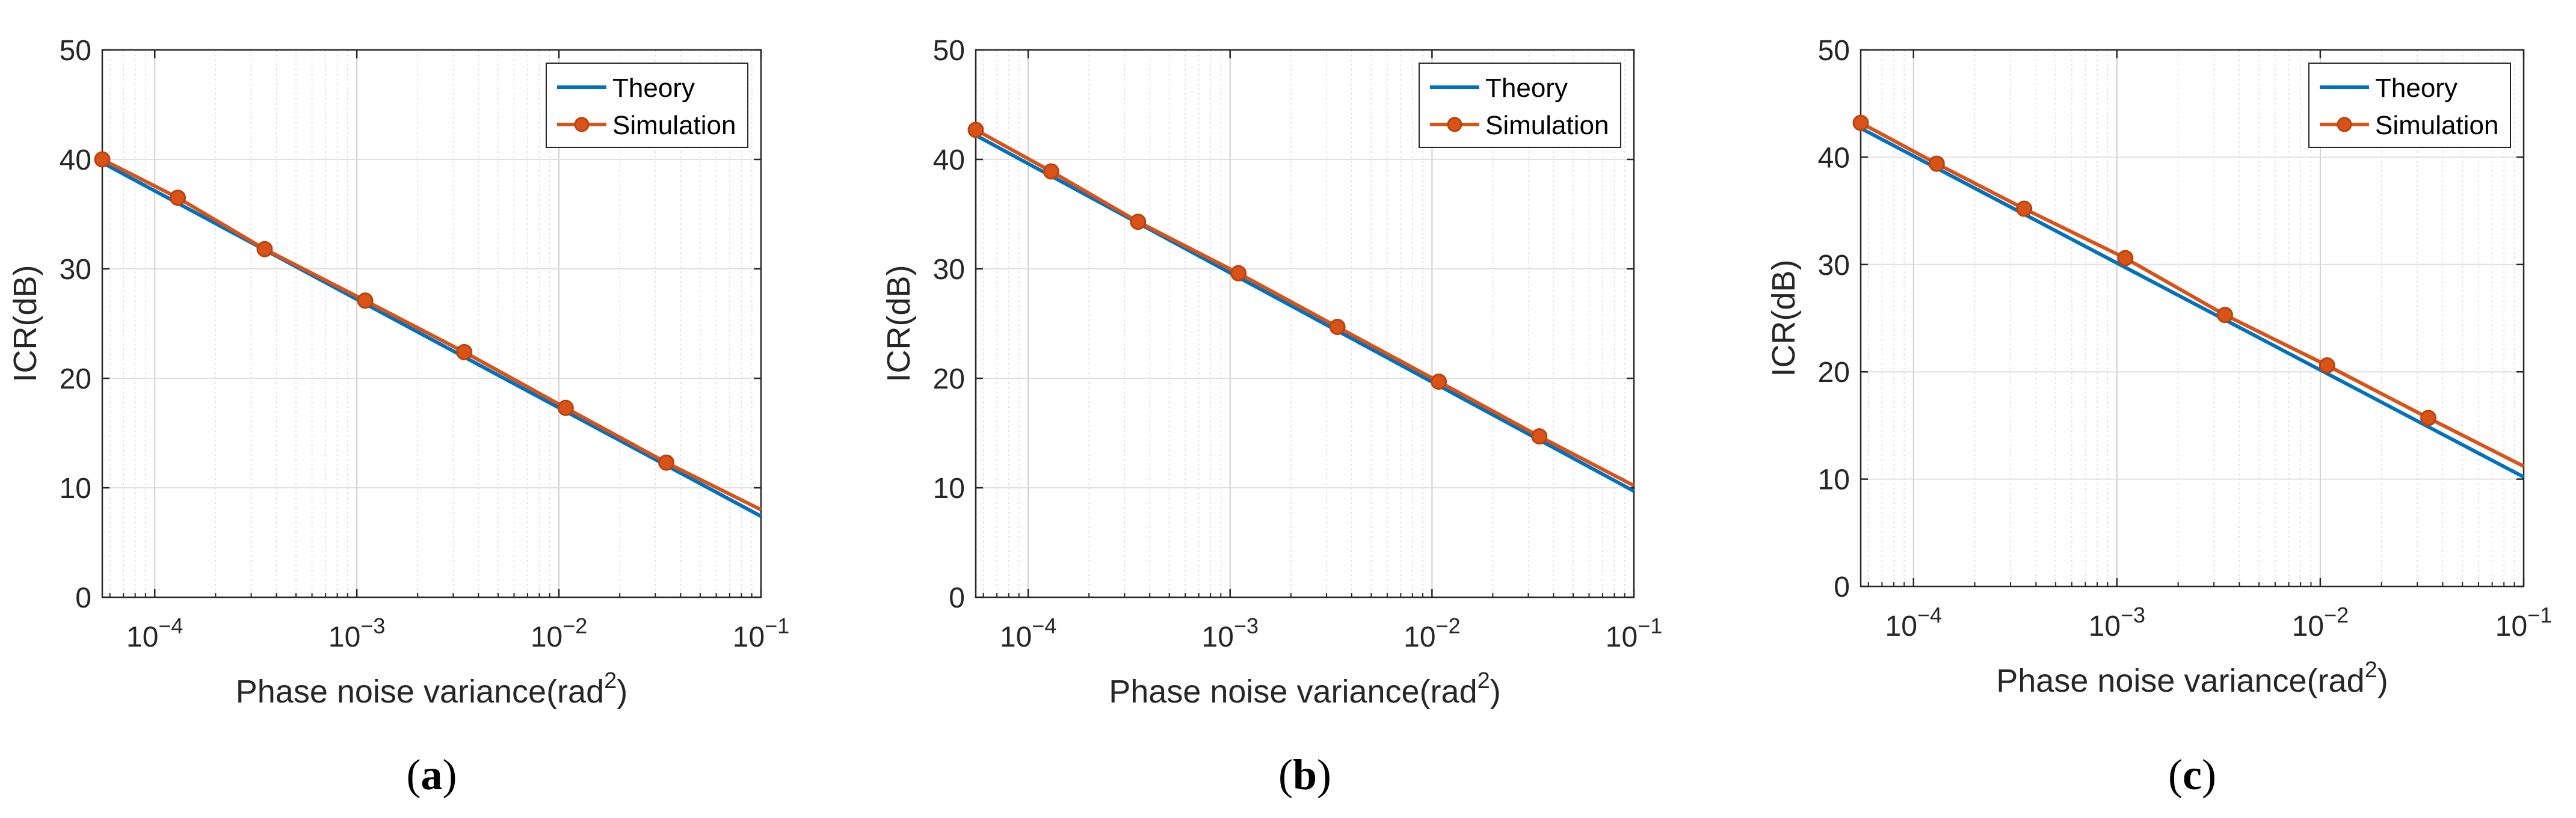  I want to click on panel-caption: (a), so click(432, 775).